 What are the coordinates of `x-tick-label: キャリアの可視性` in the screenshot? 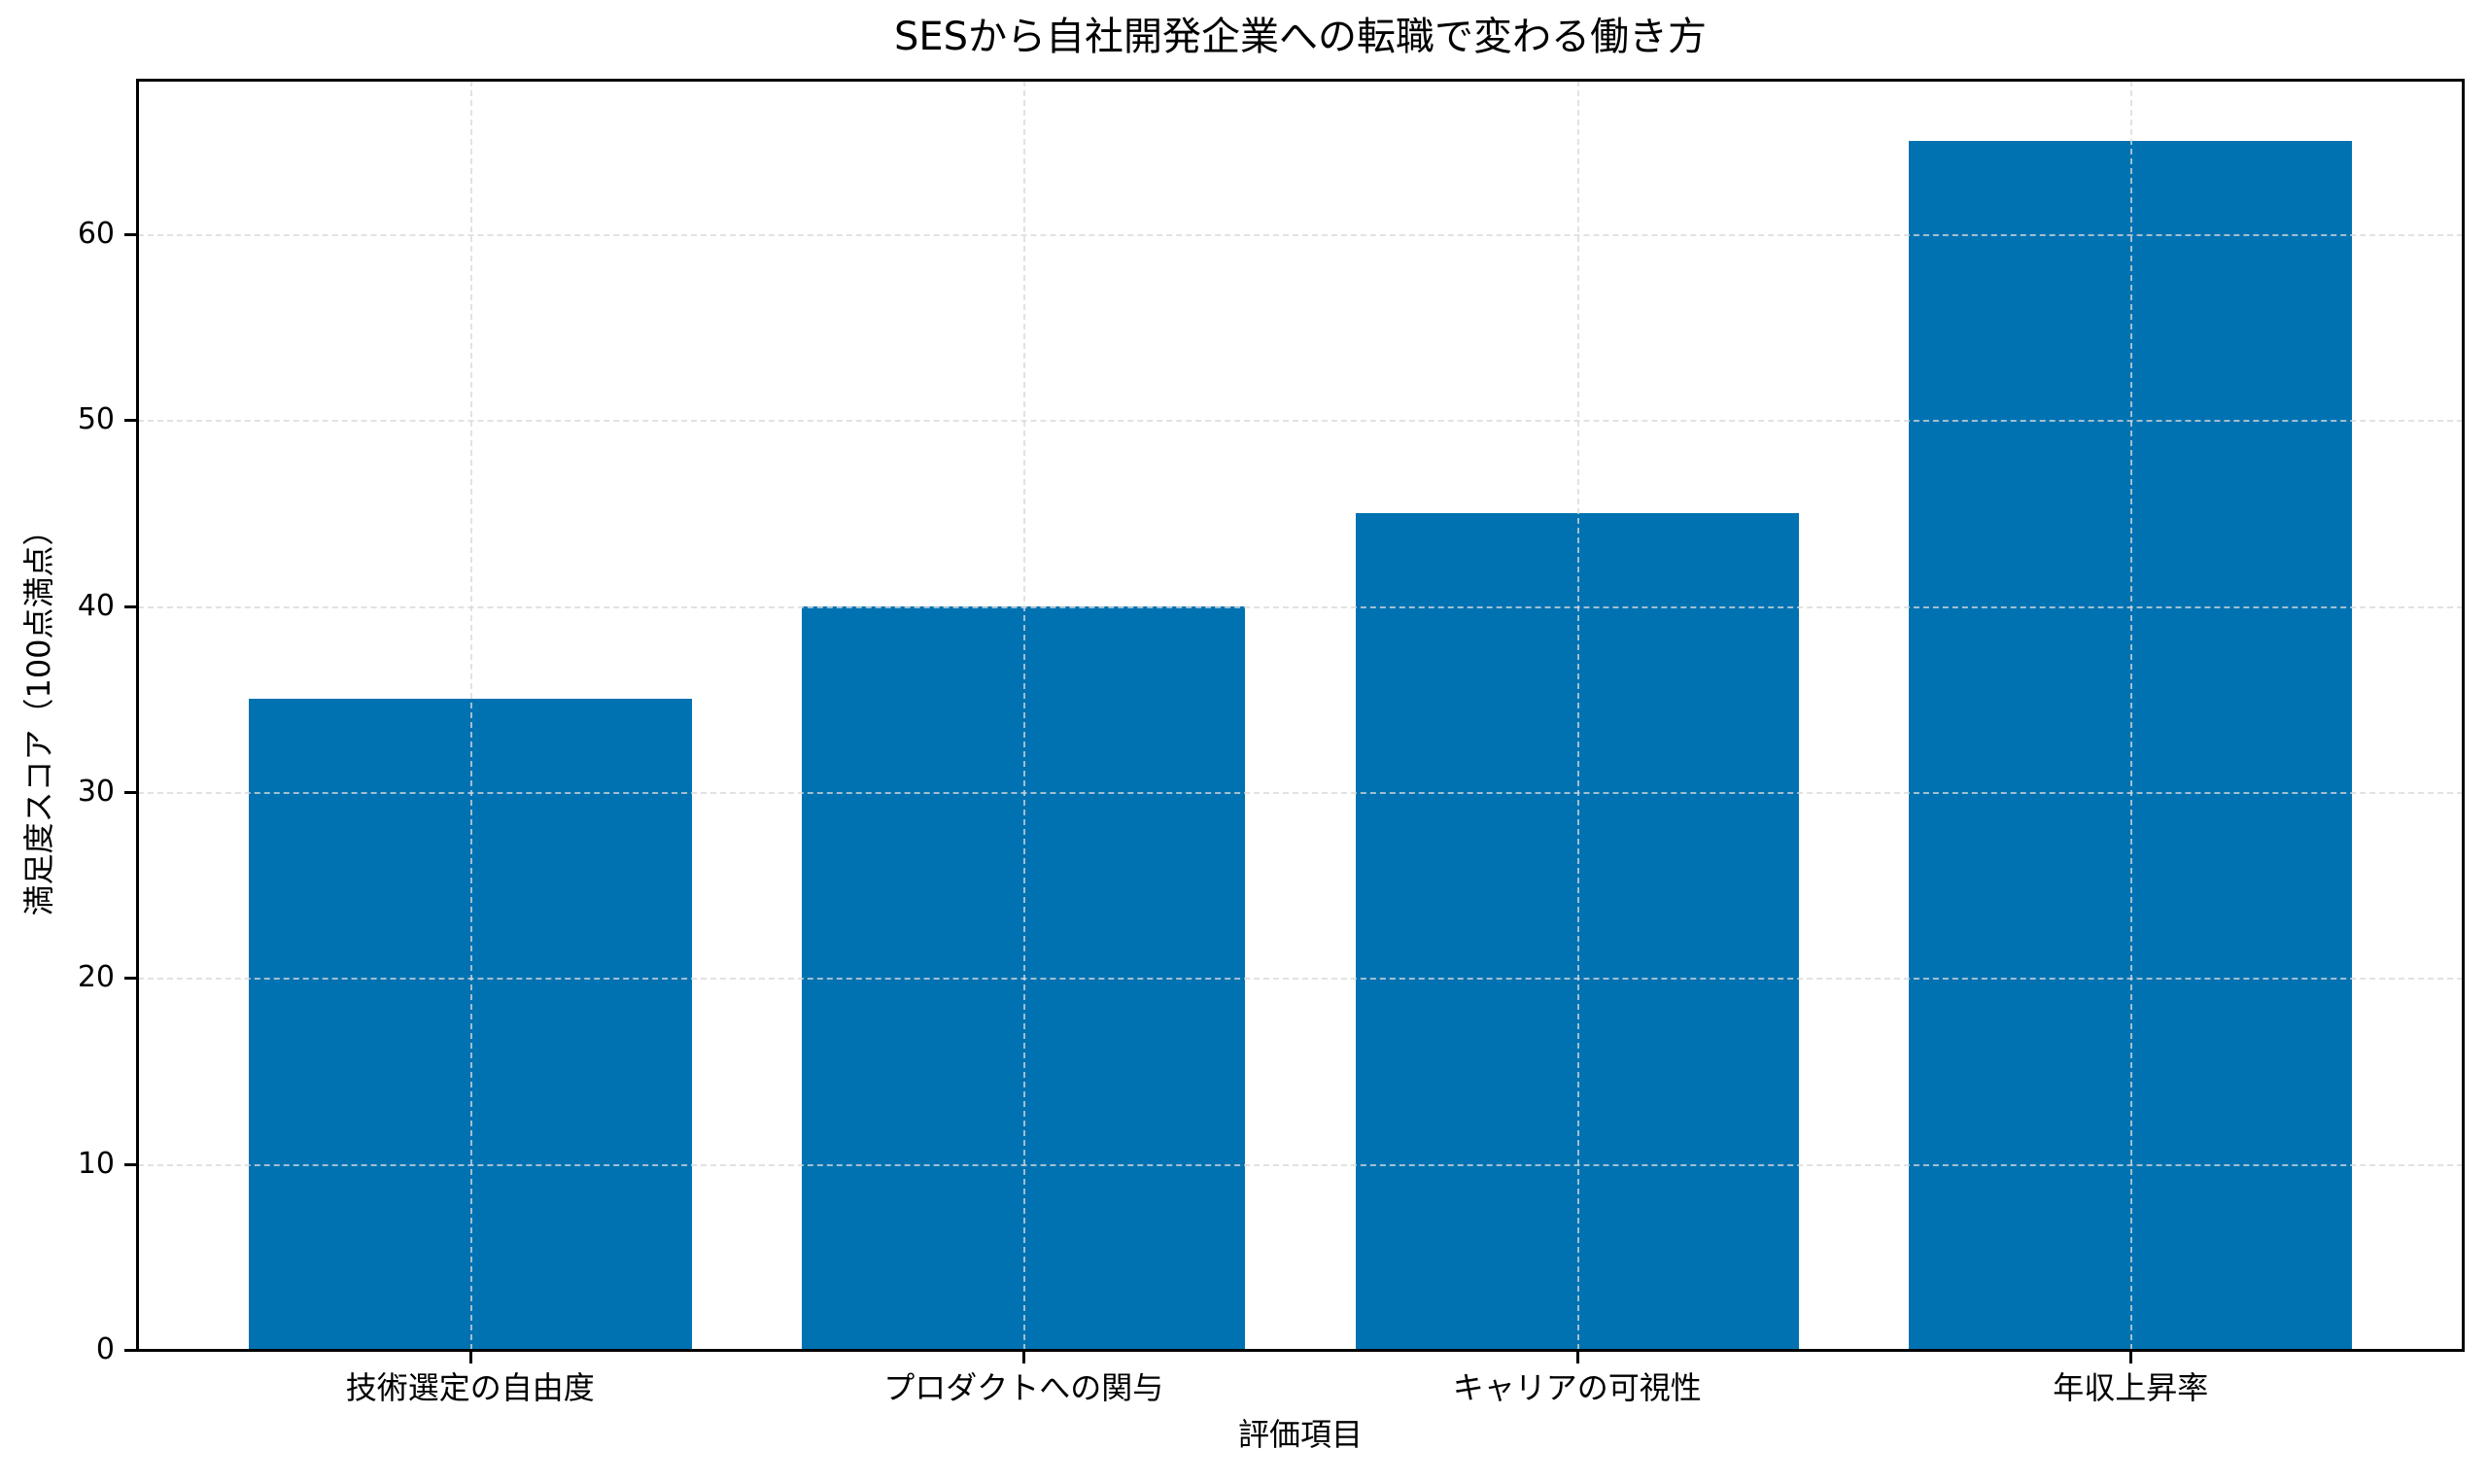 It's located at (1577, 1387).